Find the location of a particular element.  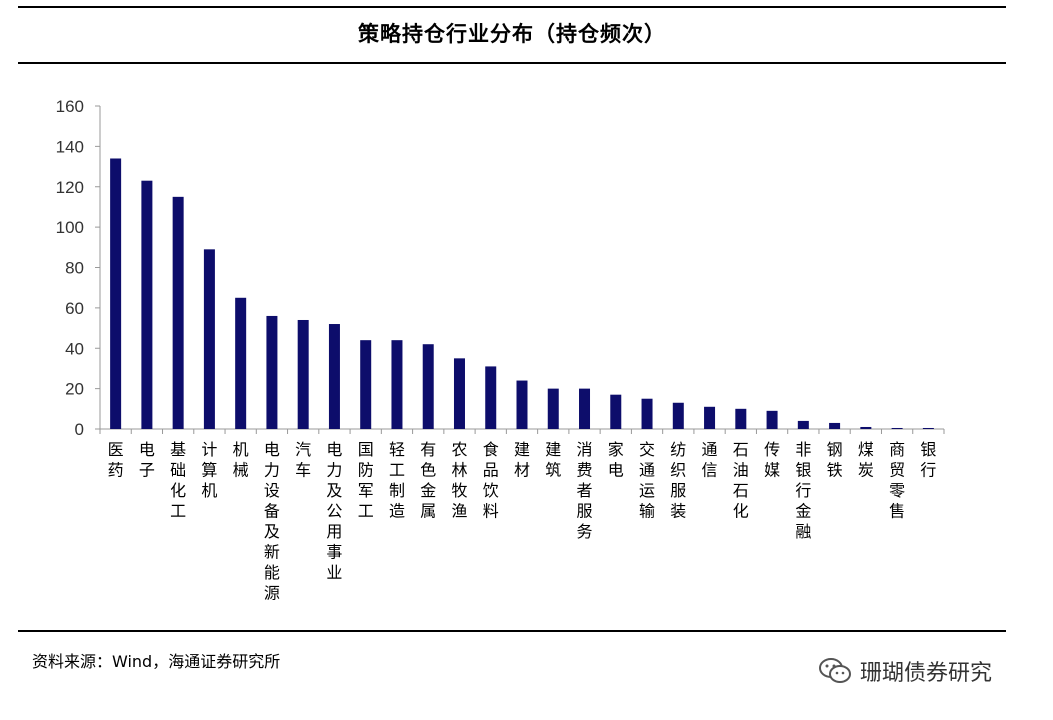

y-tick-label: 160 is located at coordinates (70, 106).